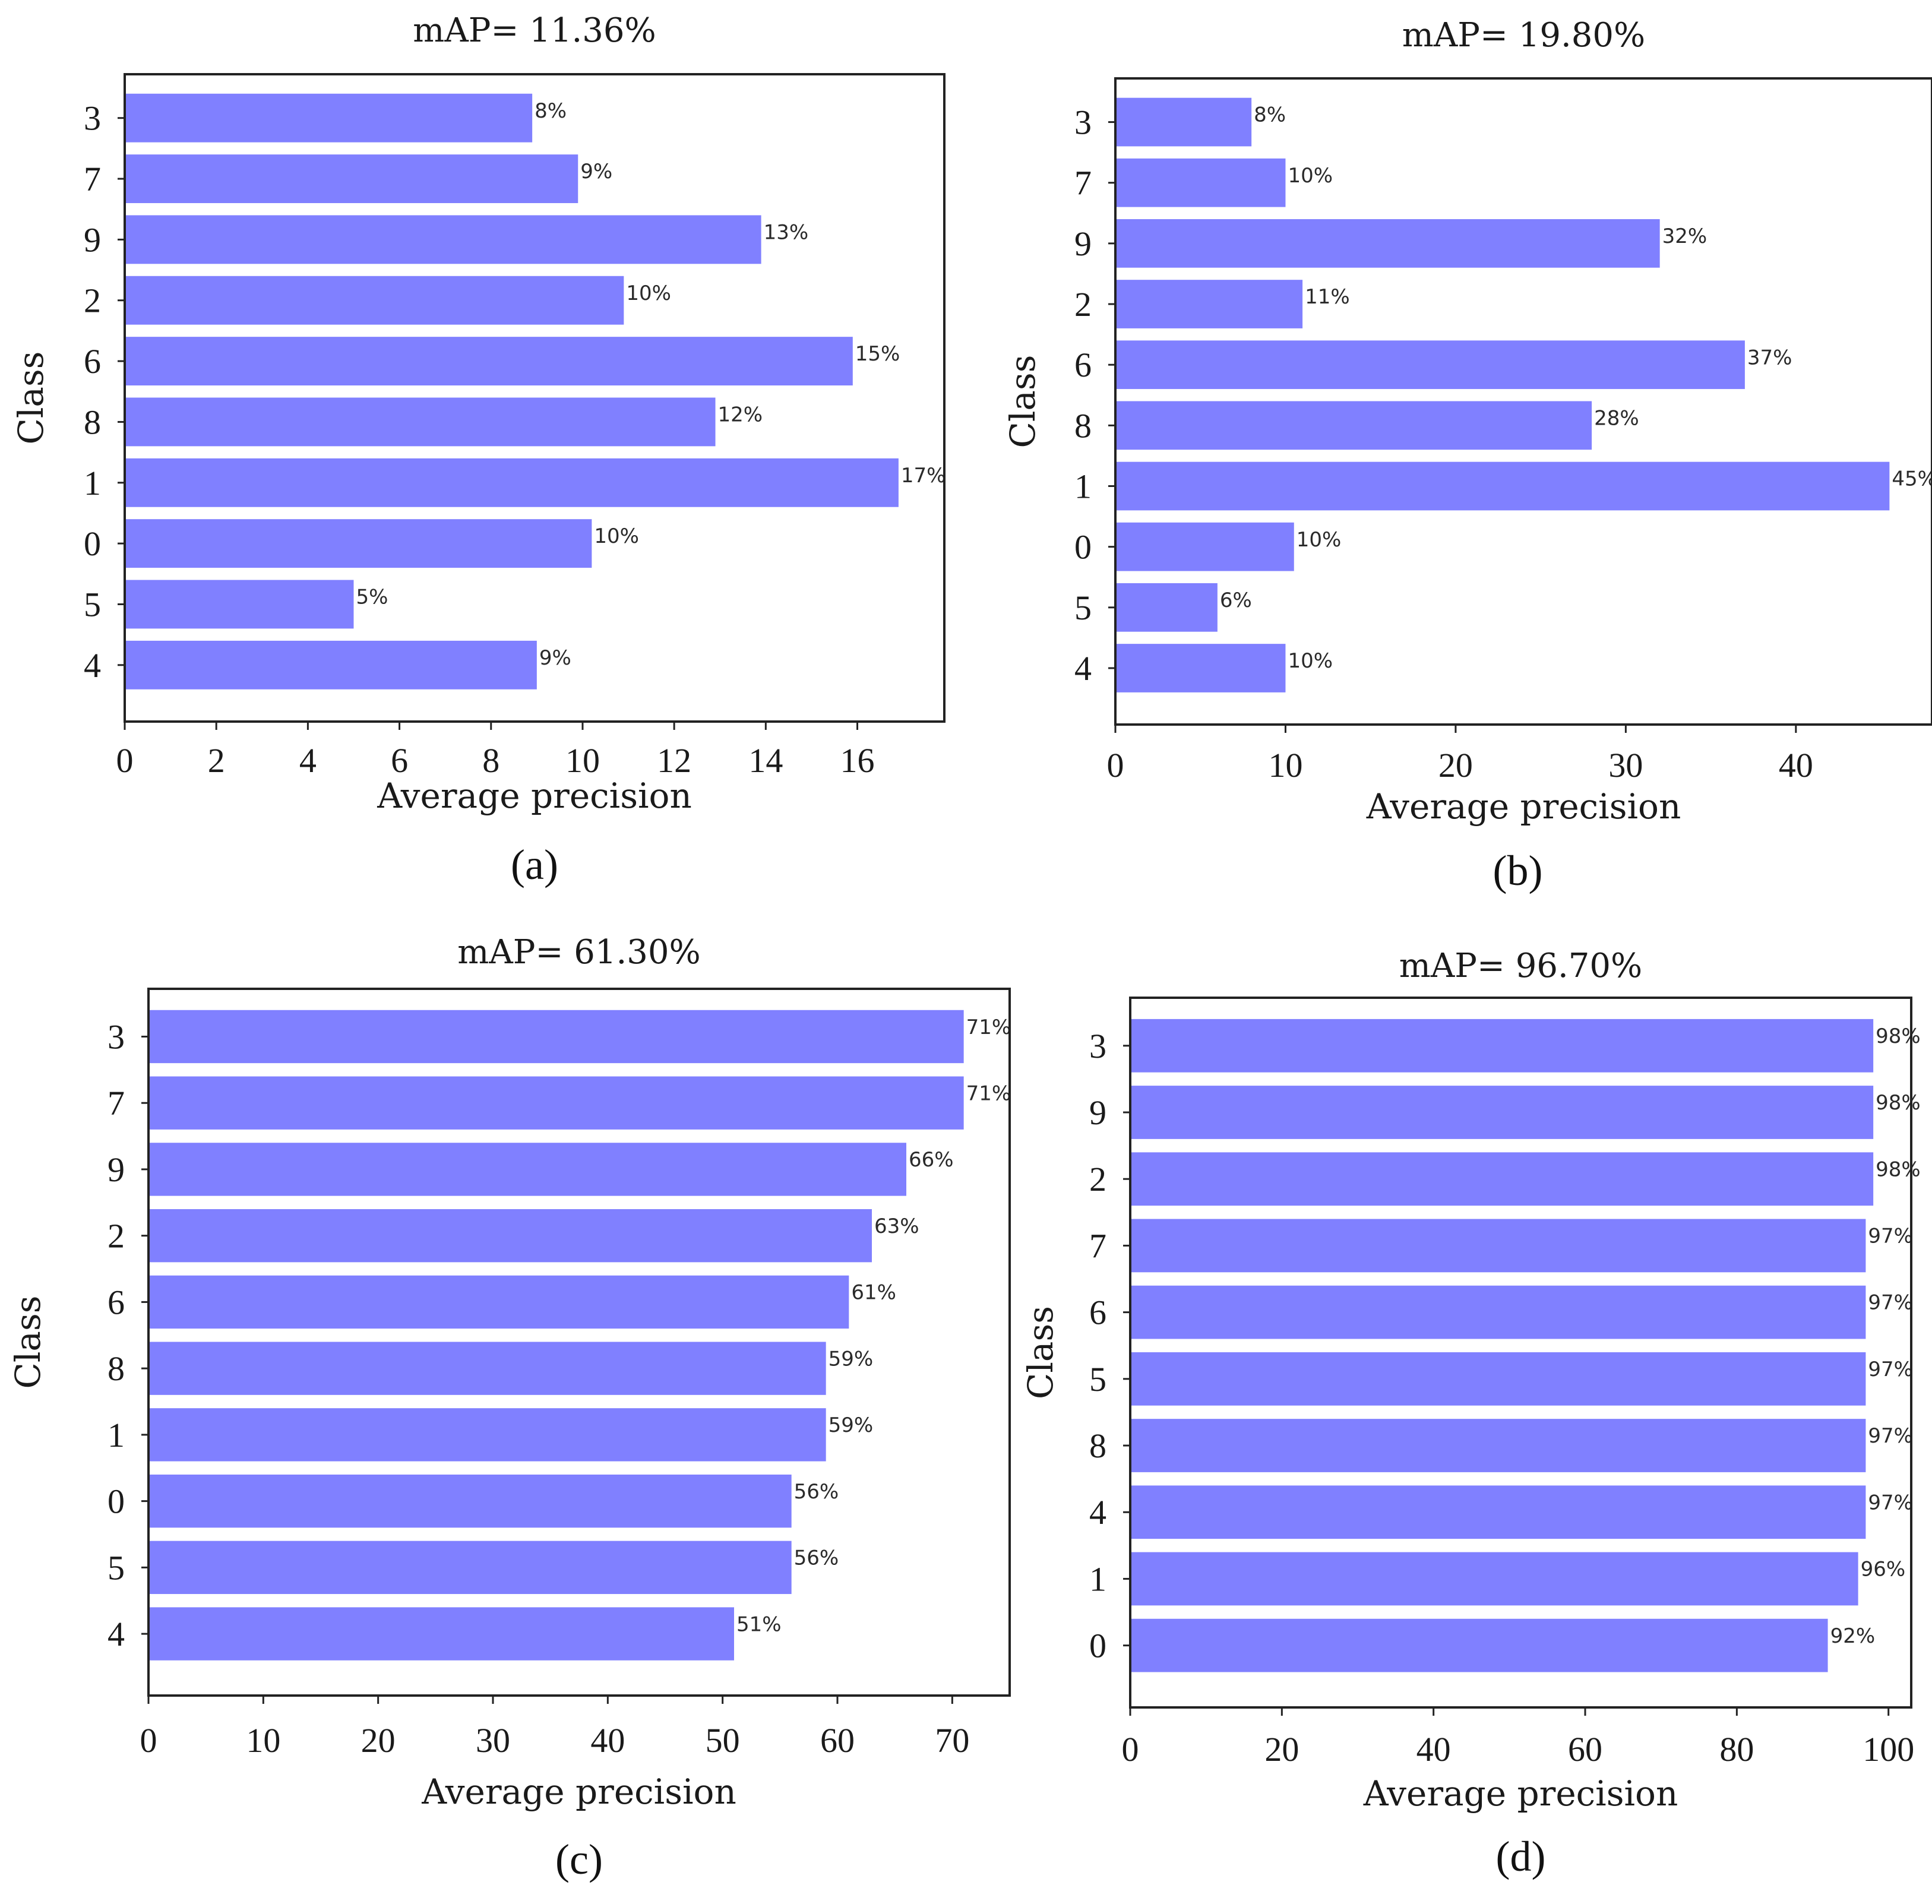 This screenshot has height=1904, width=1932. What do you see at coordinates (851, 1425) in the screenshot?
I see `data-label-c-class-1: 59%` at bounding box center [851, 1425].